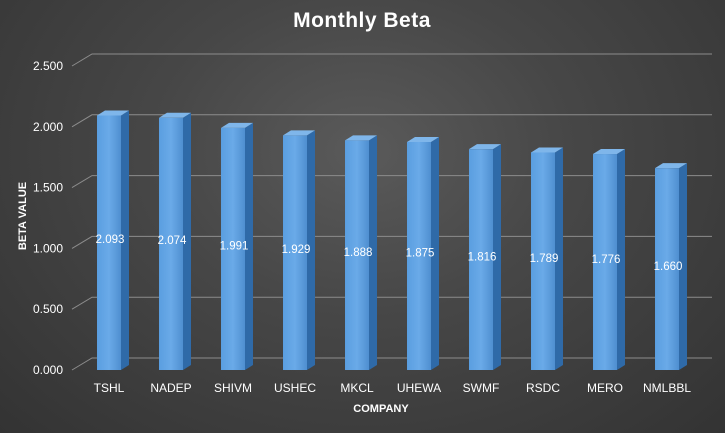 The height and width of the screenshot is (433, 725). I want to click on x-tick-label: USHEC, so click(295, 388).